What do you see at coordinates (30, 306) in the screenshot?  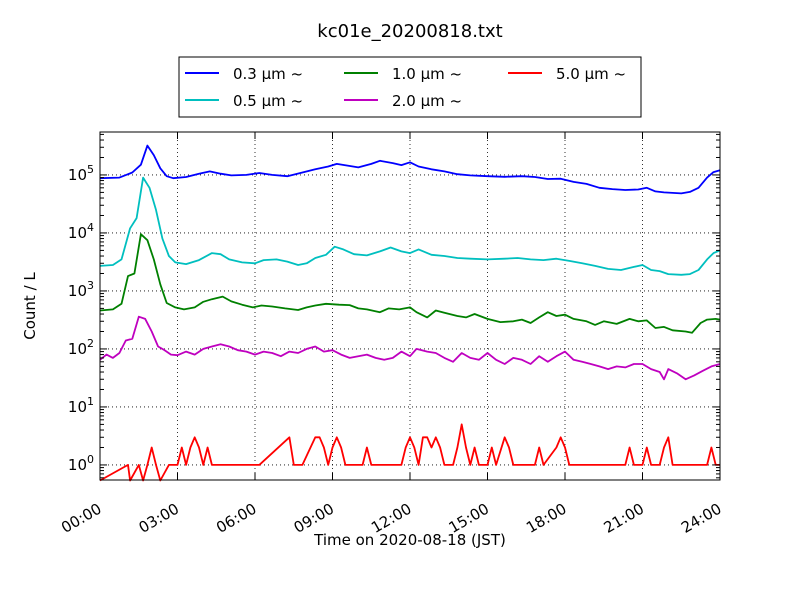 I see `y-axis-label: Count / L` at bounding box center [30, 306].